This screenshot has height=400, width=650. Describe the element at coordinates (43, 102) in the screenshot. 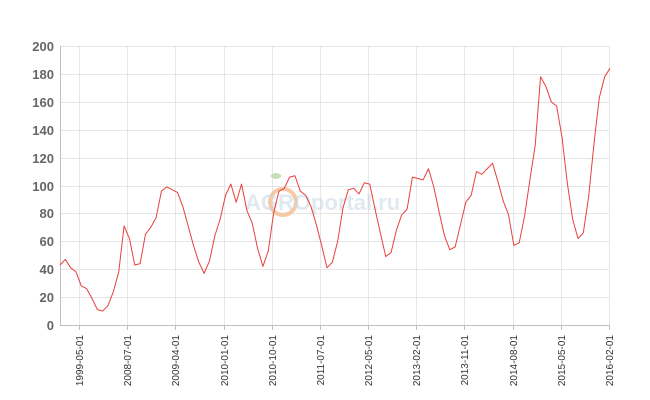

I see `y-tick-label: 160` at that location.